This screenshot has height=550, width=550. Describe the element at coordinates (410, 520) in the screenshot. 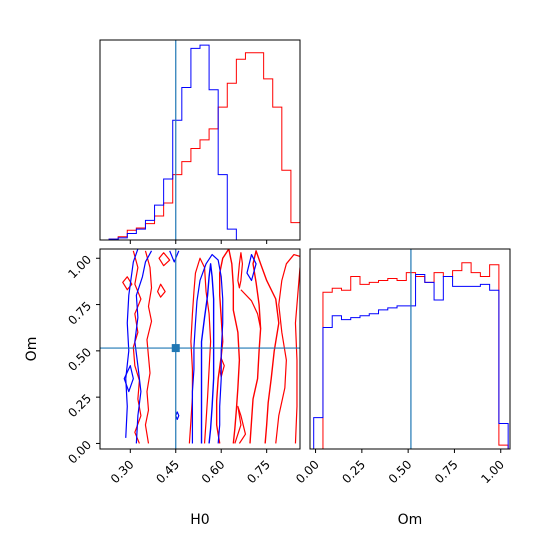

I see `x-axis-label-om: Om` at that location.